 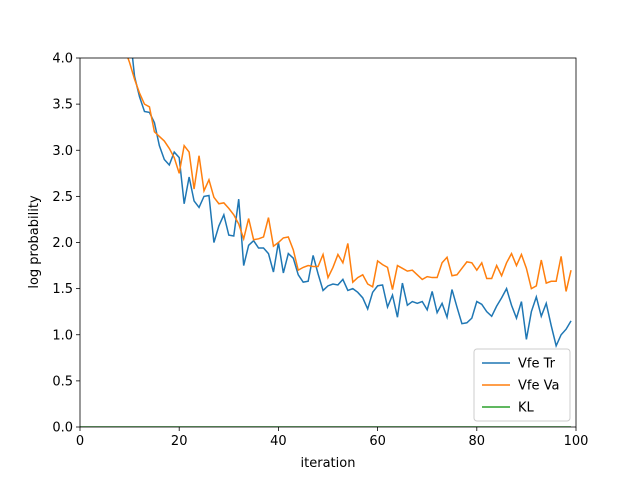 I want to click on x-tick-label: 100, so click(x=576, y=441).